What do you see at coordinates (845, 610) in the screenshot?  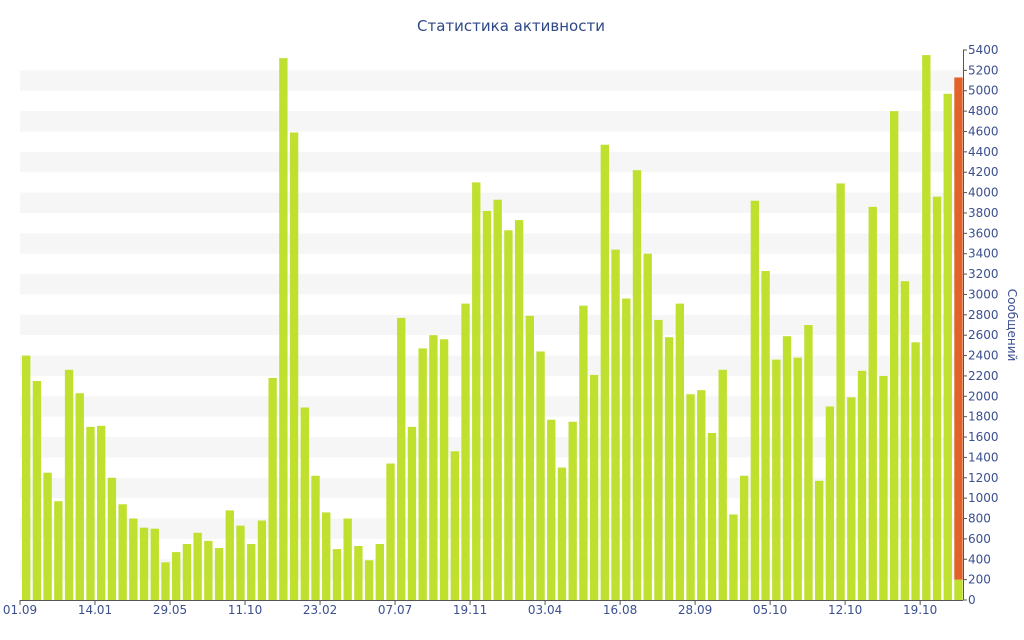 I see `x-tick-label: 12.10` at bounding box center [845, 610].